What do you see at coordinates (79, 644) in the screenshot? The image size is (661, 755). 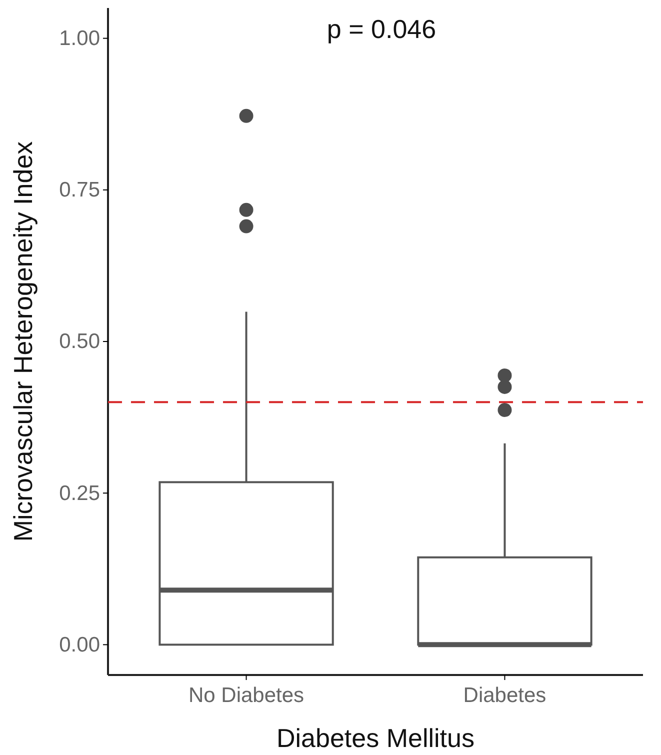 I see `y-tick-label: 0.00` at bounding box center [79, 644].